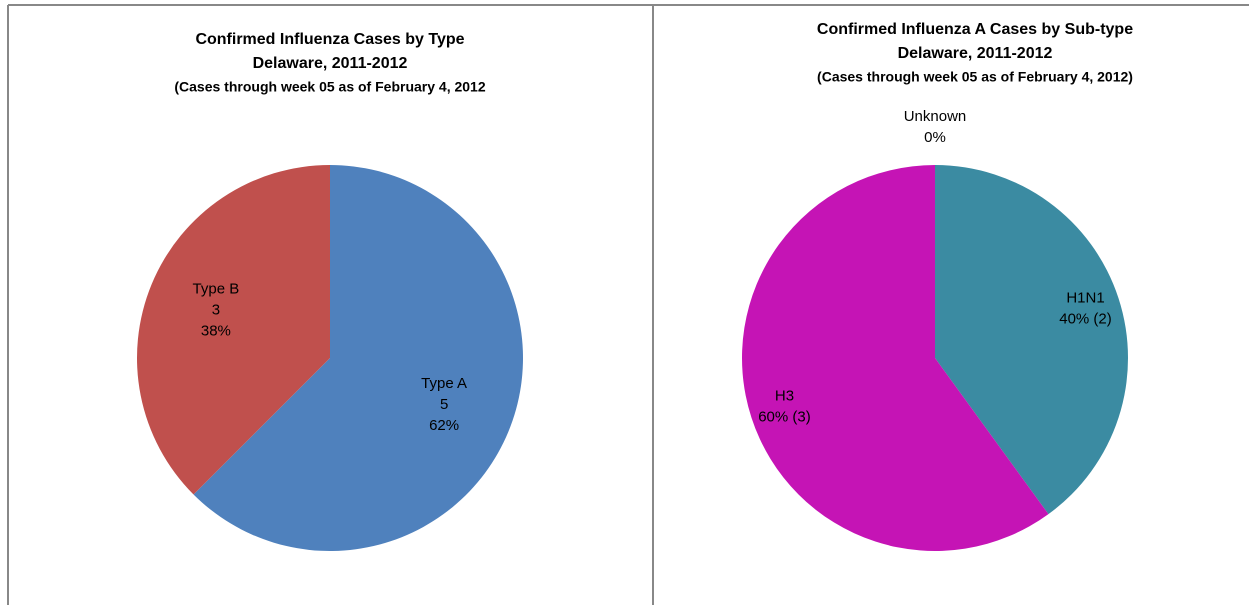 The image size is (1249, 605). Describe the element at coordinates (1085, 319) in the screenshot. I see `slice-label: 40% (2)` at that location.